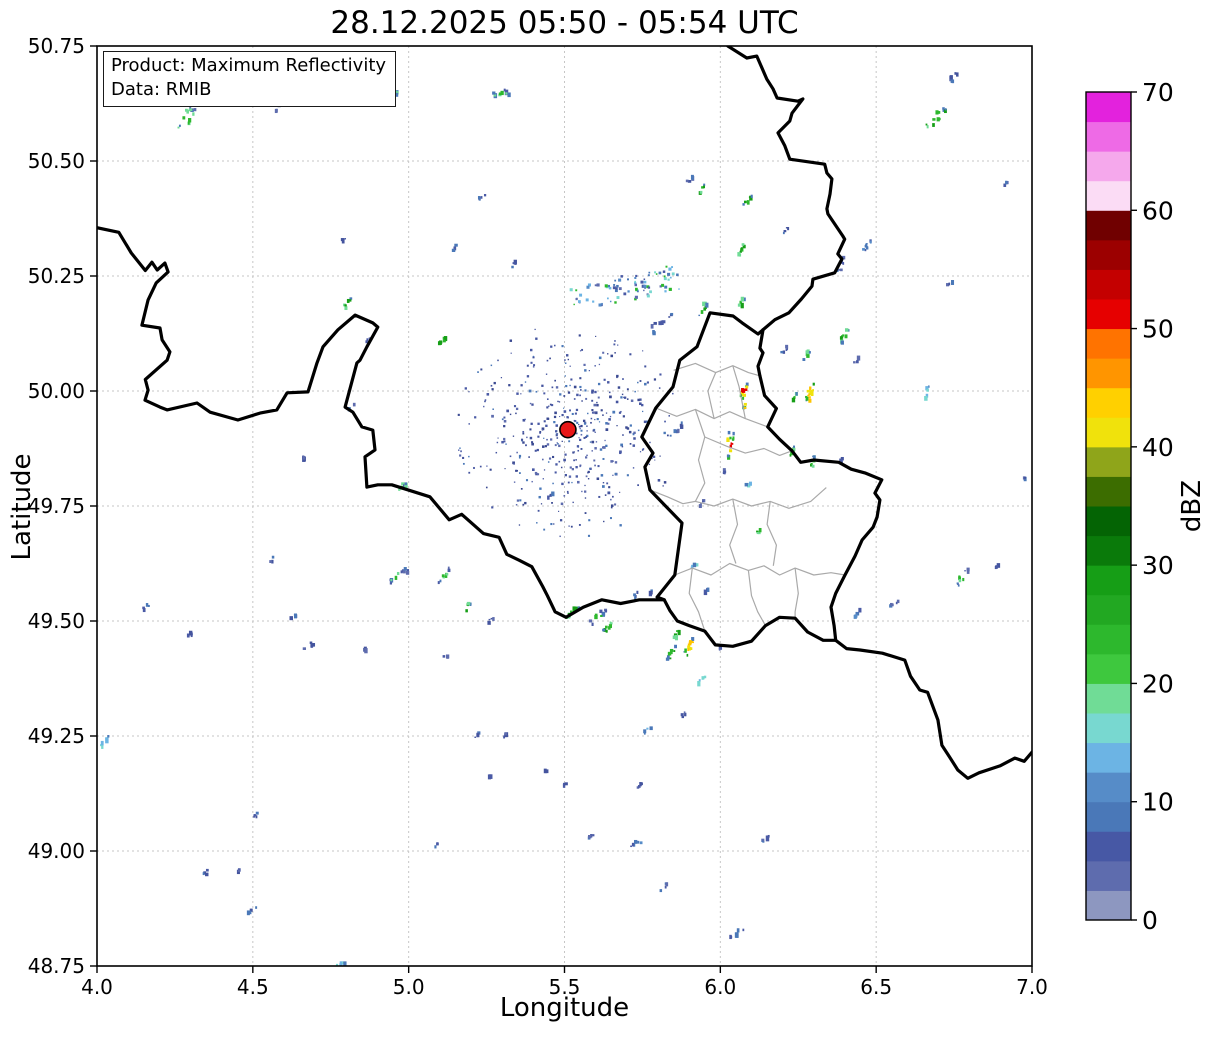 Image resolution: width=1219 pixels, height=1040 pixels. What do you see at coordinates (876, 987) in the screenshot?
I see `x-tick-label: 6.5` at bounding box center [876, 987].